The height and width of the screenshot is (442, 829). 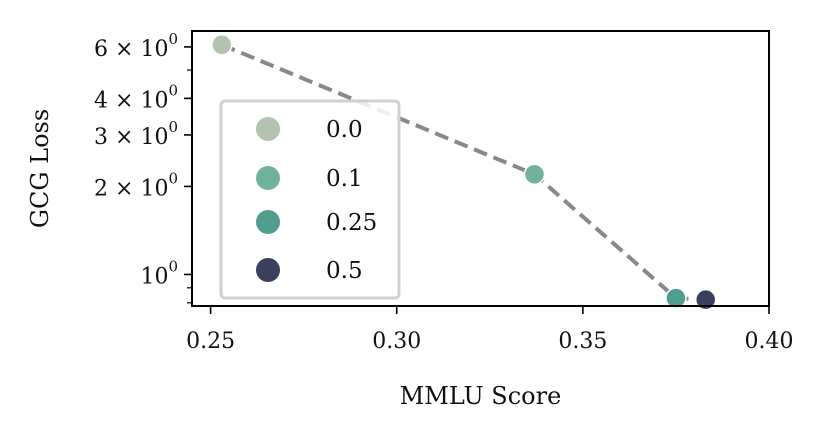 I want to click on legend-box, so click(x=310, y=199).